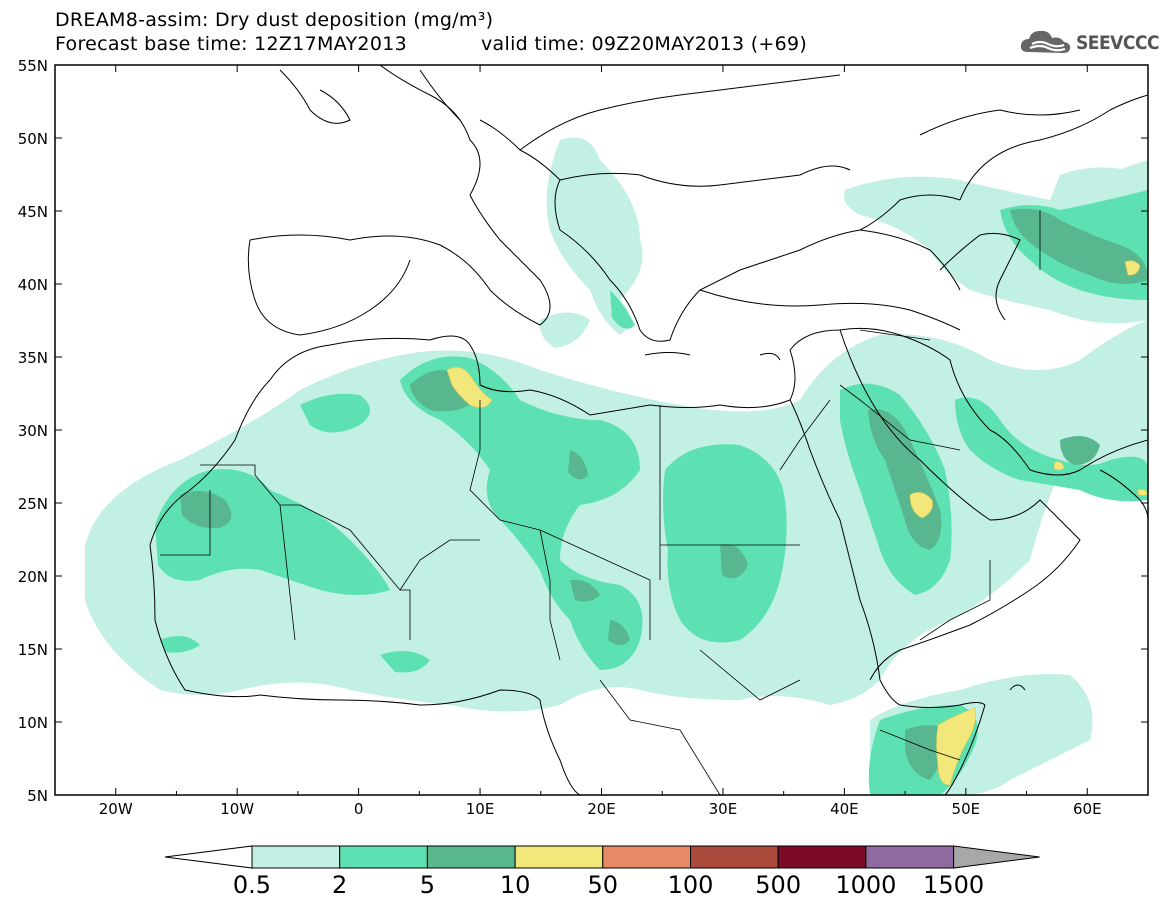 The height and width of the screenshot is (907, 1165). Describe the element at coordinates (33, 358) in the screenshot. I see `lat-label: 35N` at that location.